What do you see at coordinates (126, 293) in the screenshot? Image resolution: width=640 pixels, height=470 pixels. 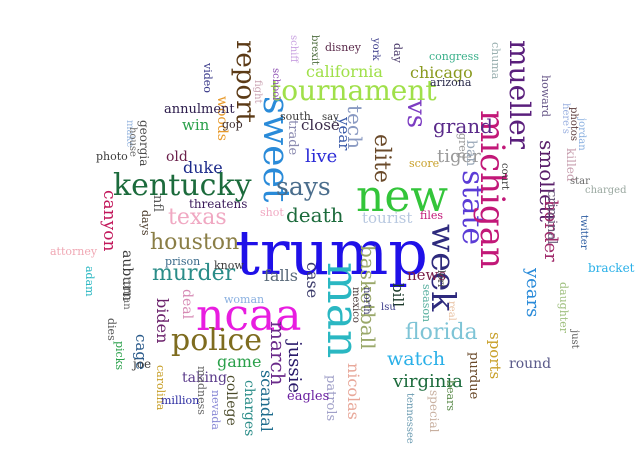 I see `word-roman: roman` at bounding box center [126, 293].